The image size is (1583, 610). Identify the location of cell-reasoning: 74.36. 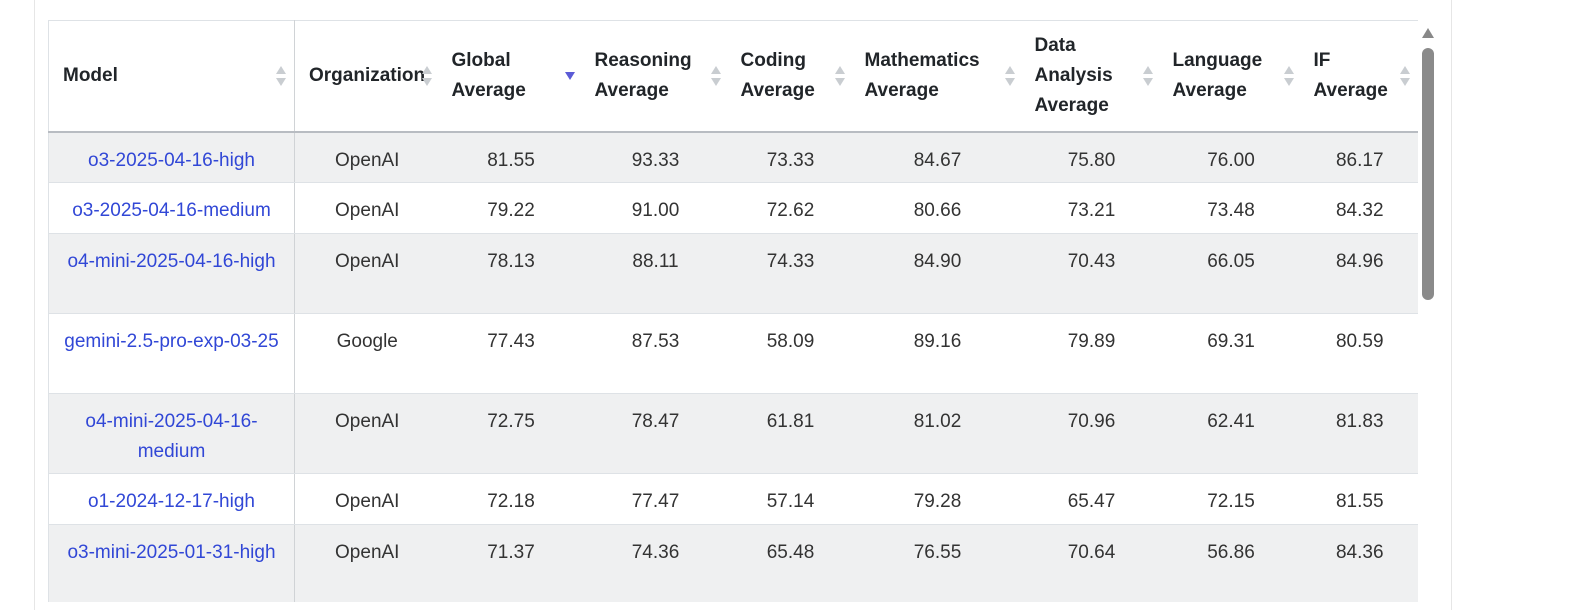
(655, 563).